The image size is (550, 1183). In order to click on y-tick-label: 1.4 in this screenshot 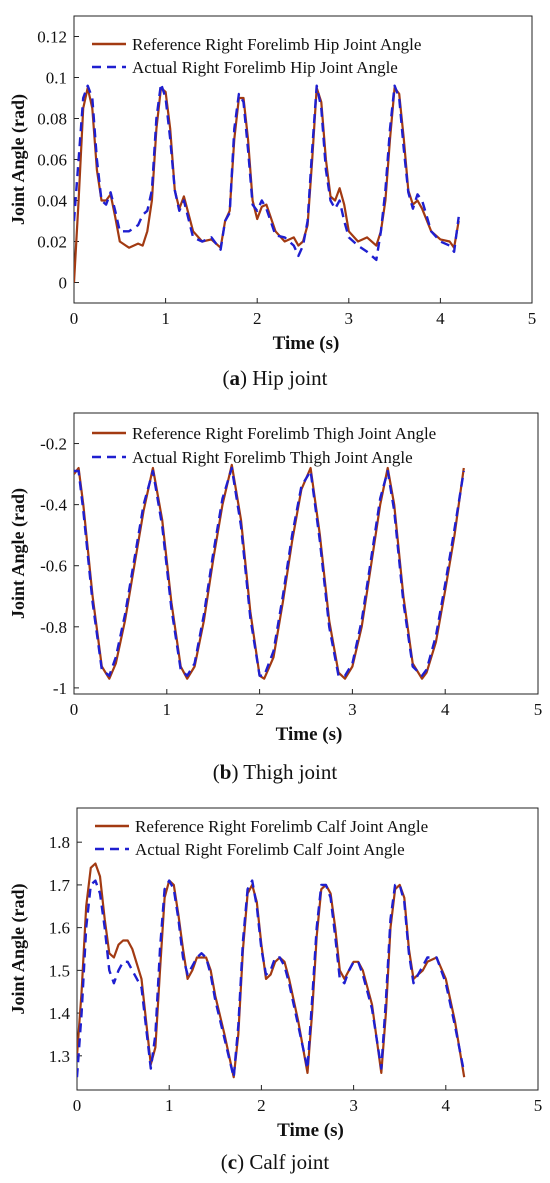, I will do `click(60, 1013)`.